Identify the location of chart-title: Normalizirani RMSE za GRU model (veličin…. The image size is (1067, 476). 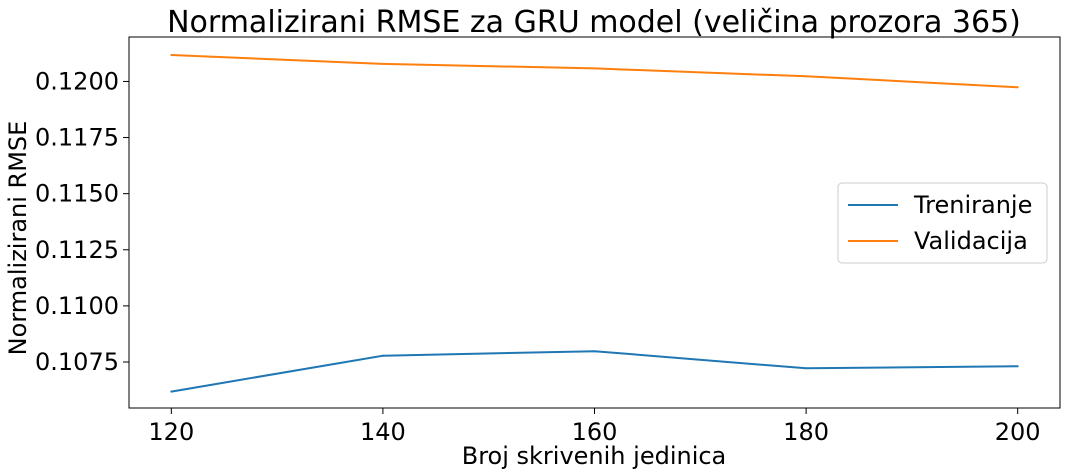
(594, 22).